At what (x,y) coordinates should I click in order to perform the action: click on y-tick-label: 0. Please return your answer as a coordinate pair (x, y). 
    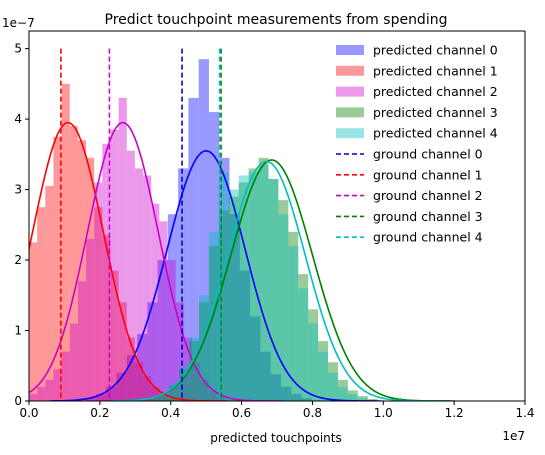
    Looking at the image, I should click on (18, 401).